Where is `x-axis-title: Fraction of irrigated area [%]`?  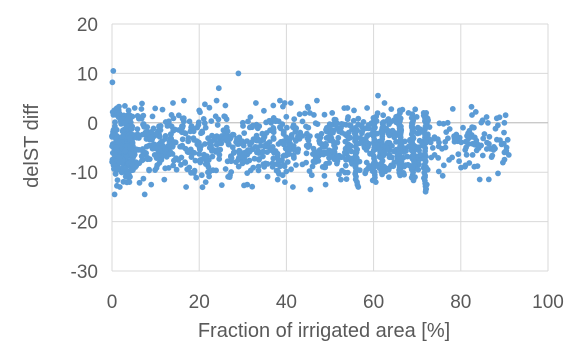 x-axis-title: Fraction of irrigated area [%] is located at coordinates (324, 331).